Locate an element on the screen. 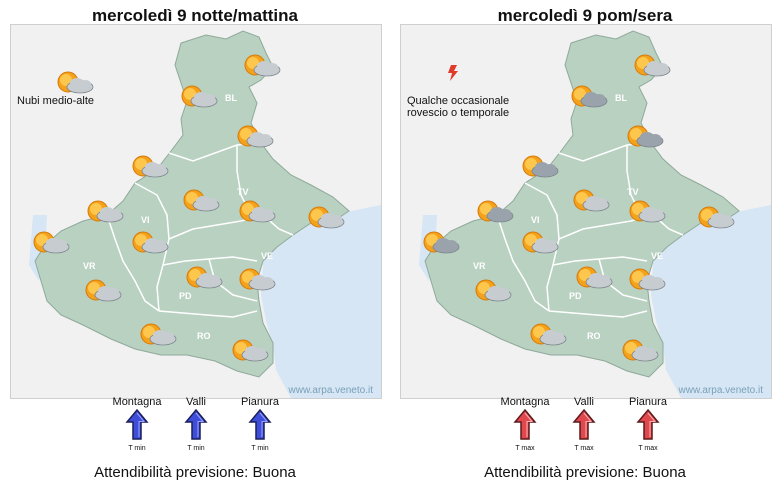 This screenshot has height=490, width=782. weather-note: Nubi medio-alte is located at coordinates (56, 101).